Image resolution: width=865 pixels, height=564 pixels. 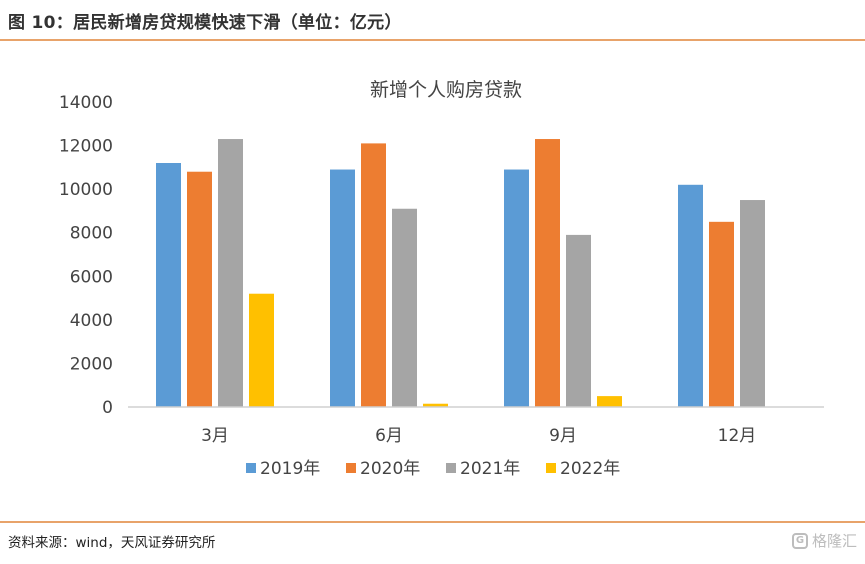 What do you see at coordinates (91, 364) in the screenshot?
I see `y-tick-label: 2000` at bounding box center [91, 364].